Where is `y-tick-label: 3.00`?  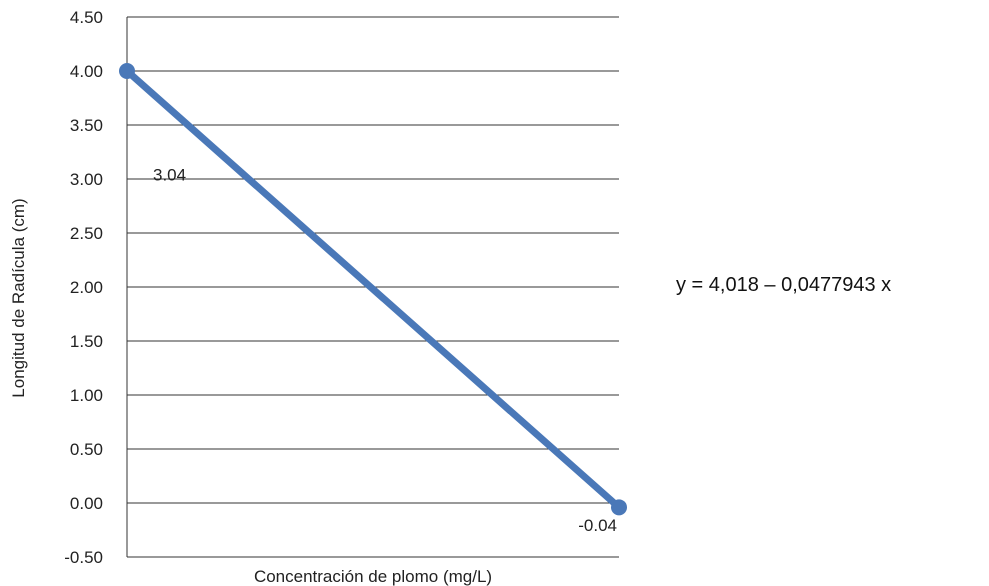
y-tick-label: 3.00 is located at coordinates (86, 179).